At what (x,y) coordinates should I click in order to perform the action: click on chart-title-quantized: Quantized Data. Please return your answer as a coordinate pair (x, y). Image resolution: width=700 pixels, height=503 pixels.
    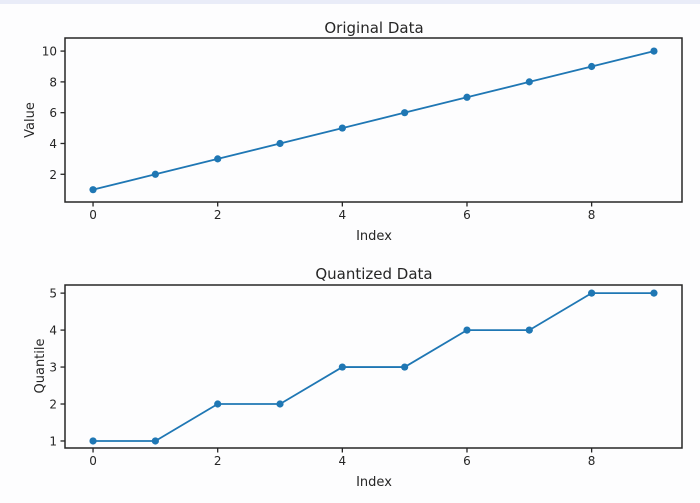
    Looking at the image, I should click on (373, 274).